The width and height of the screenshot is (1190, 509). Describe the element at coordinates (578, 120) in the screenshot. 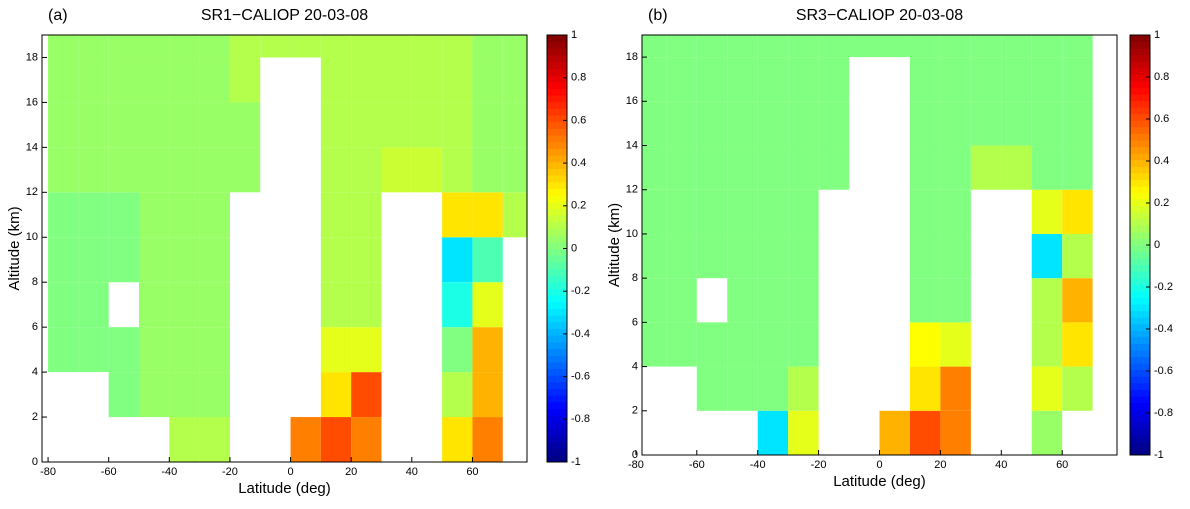

I see `colorbar-tick-label: 0.6` at that location.